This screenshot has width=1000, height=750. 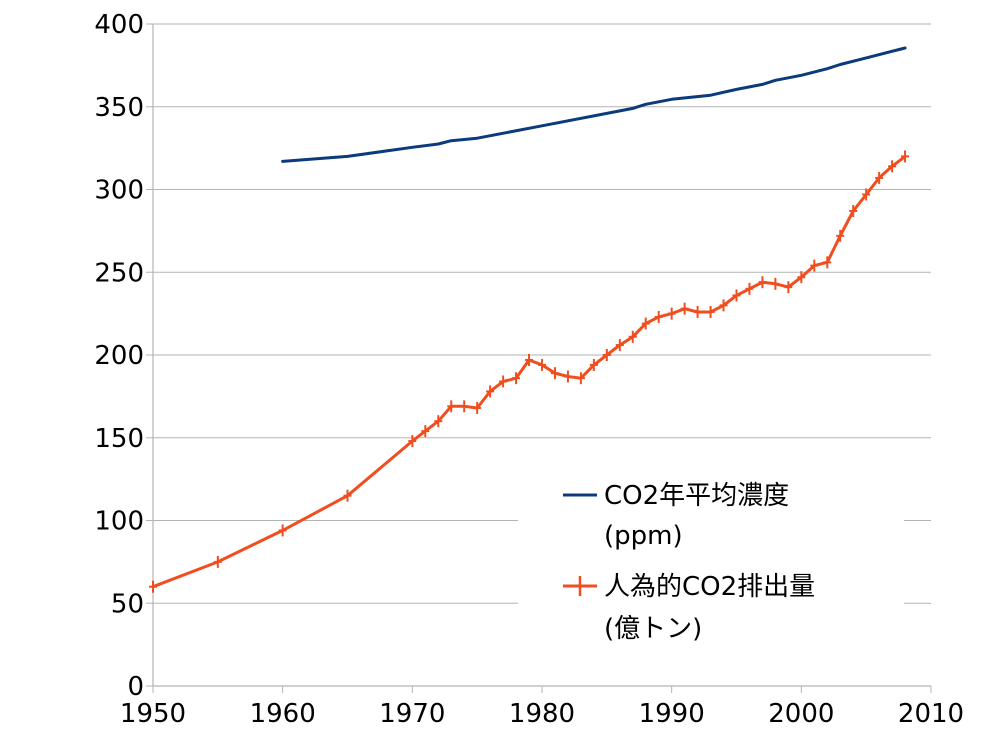 What do you see at coordinates (119, 25) in the screenshot?
I see `y-tick-label: 400` at bounding box center [119, 25].